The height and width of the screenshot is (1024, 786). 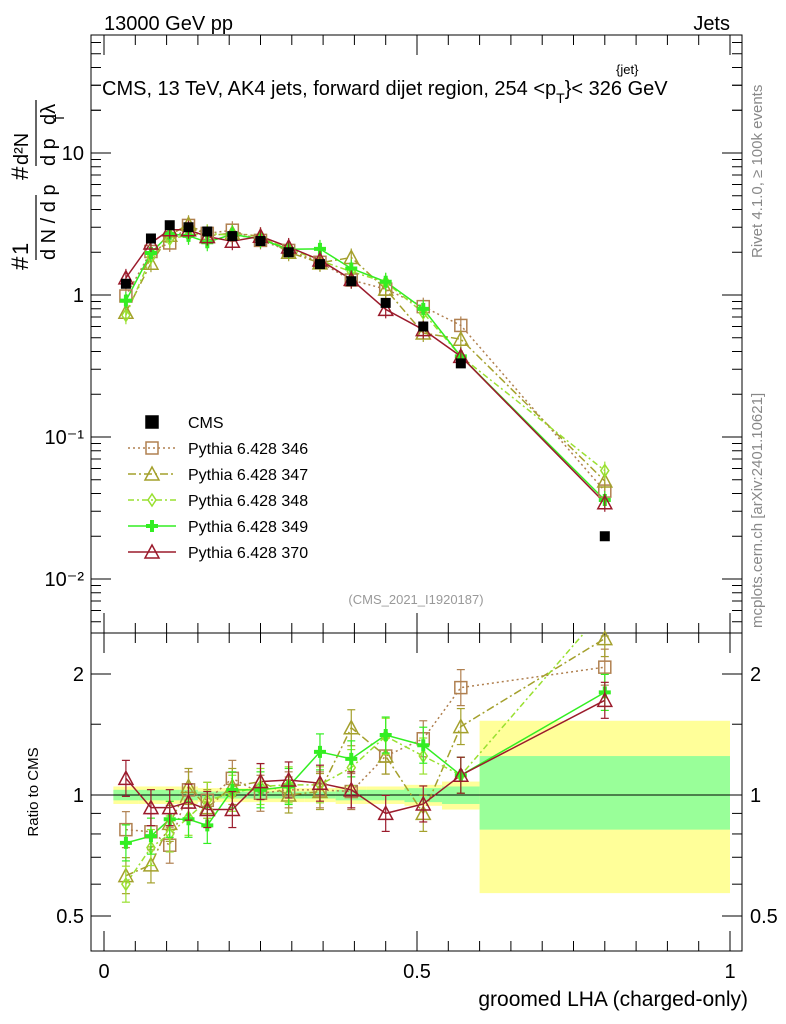 What do you see at coordinates (49, 152) in the screenshot?
I see `svg-text: d p` at bounding box center [49, 152].